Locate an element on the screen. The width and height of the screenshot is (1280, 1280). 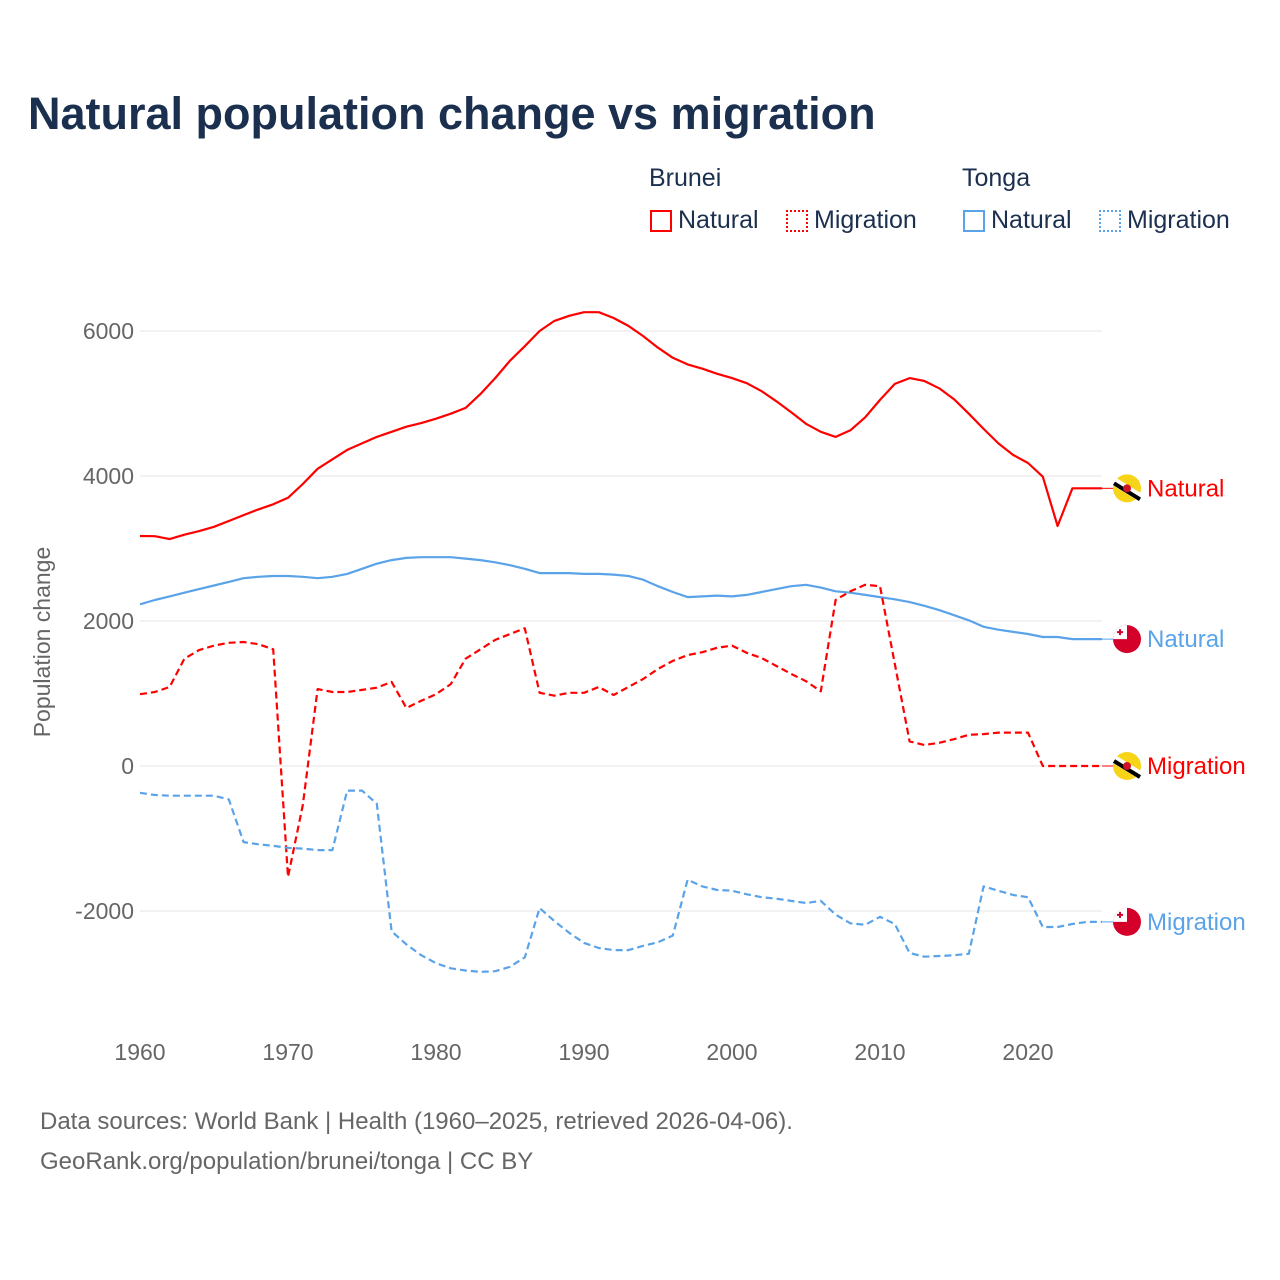
legend-tonga-natural: Natural is located at coordinates (1017, 220).